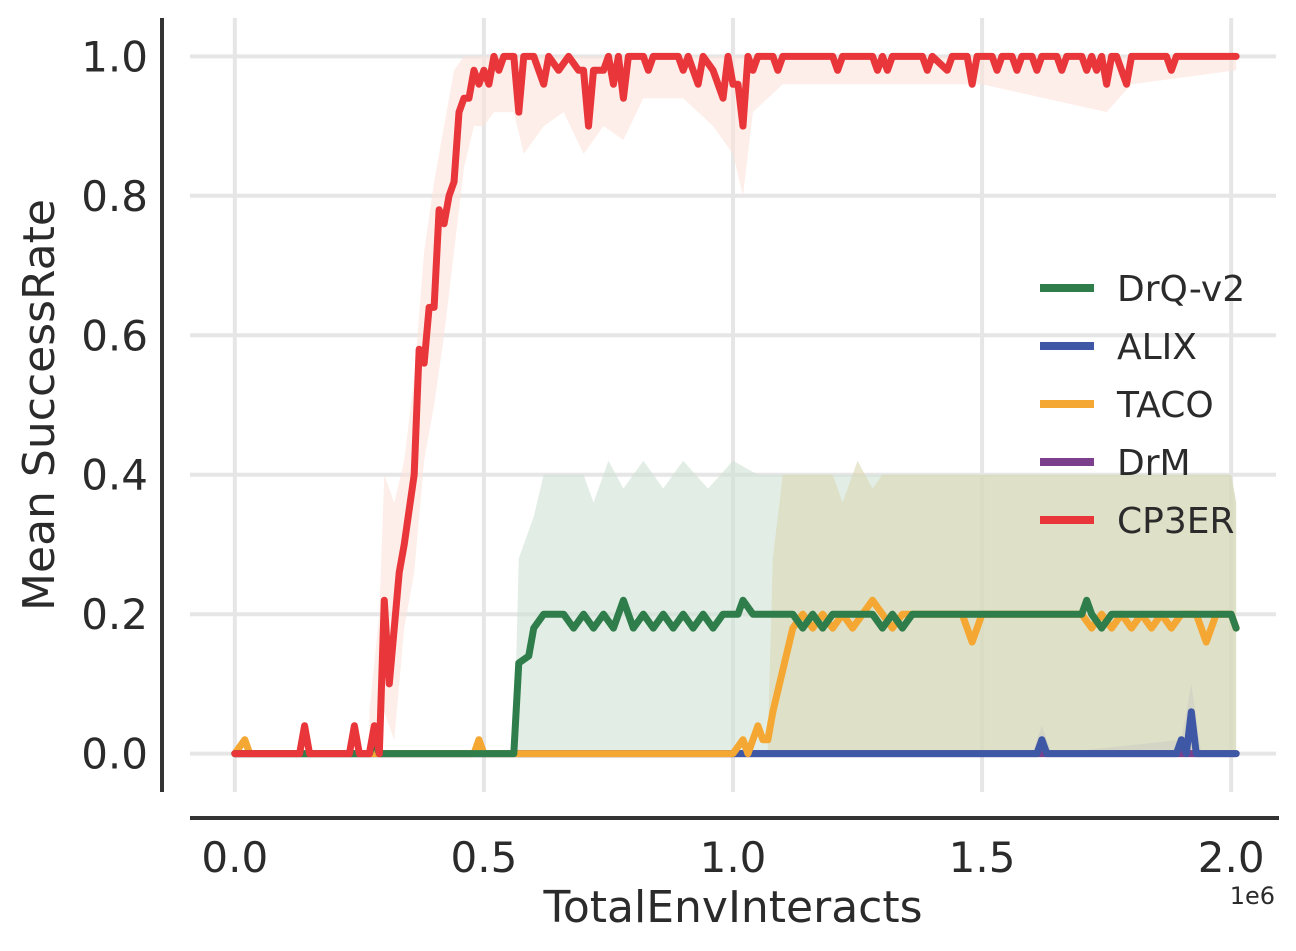  Describe the element at coordinates (1002, 607) in the screenshot. I see `band-taco` at that location.